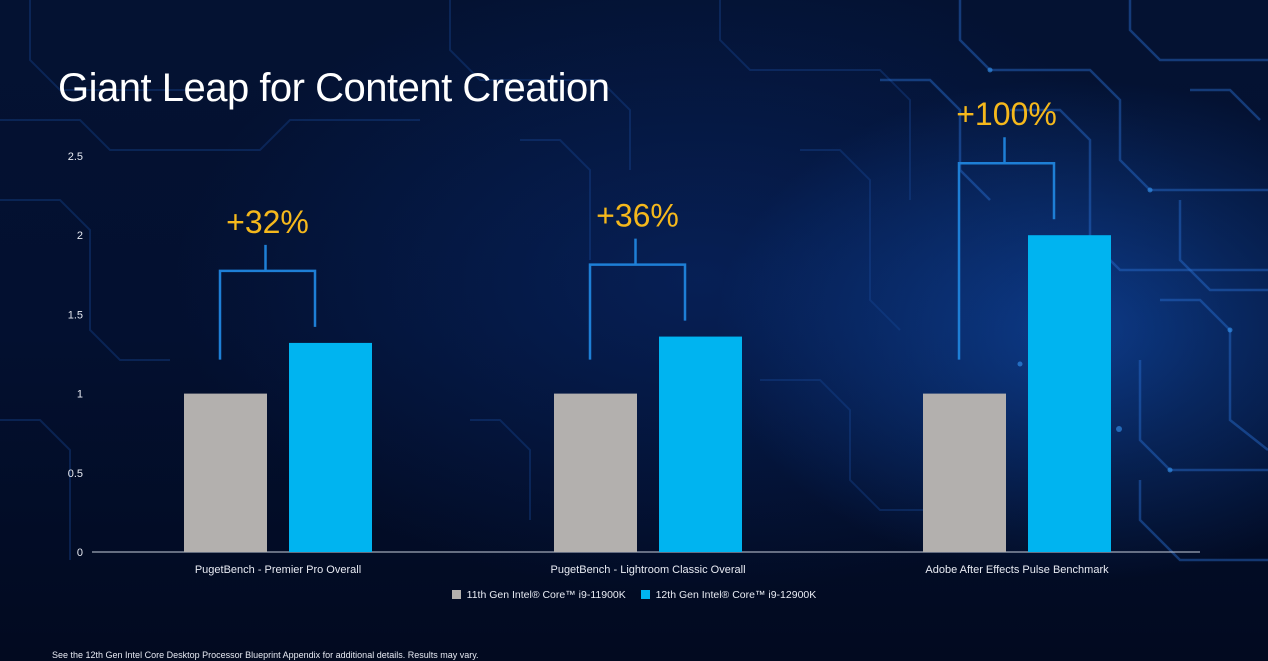 The image size is (1268, 661). What do you see at coordinates (645, 595) in the screenshot?
I see `legend-swatch-12th-gen` at bounding box center [645, 595].